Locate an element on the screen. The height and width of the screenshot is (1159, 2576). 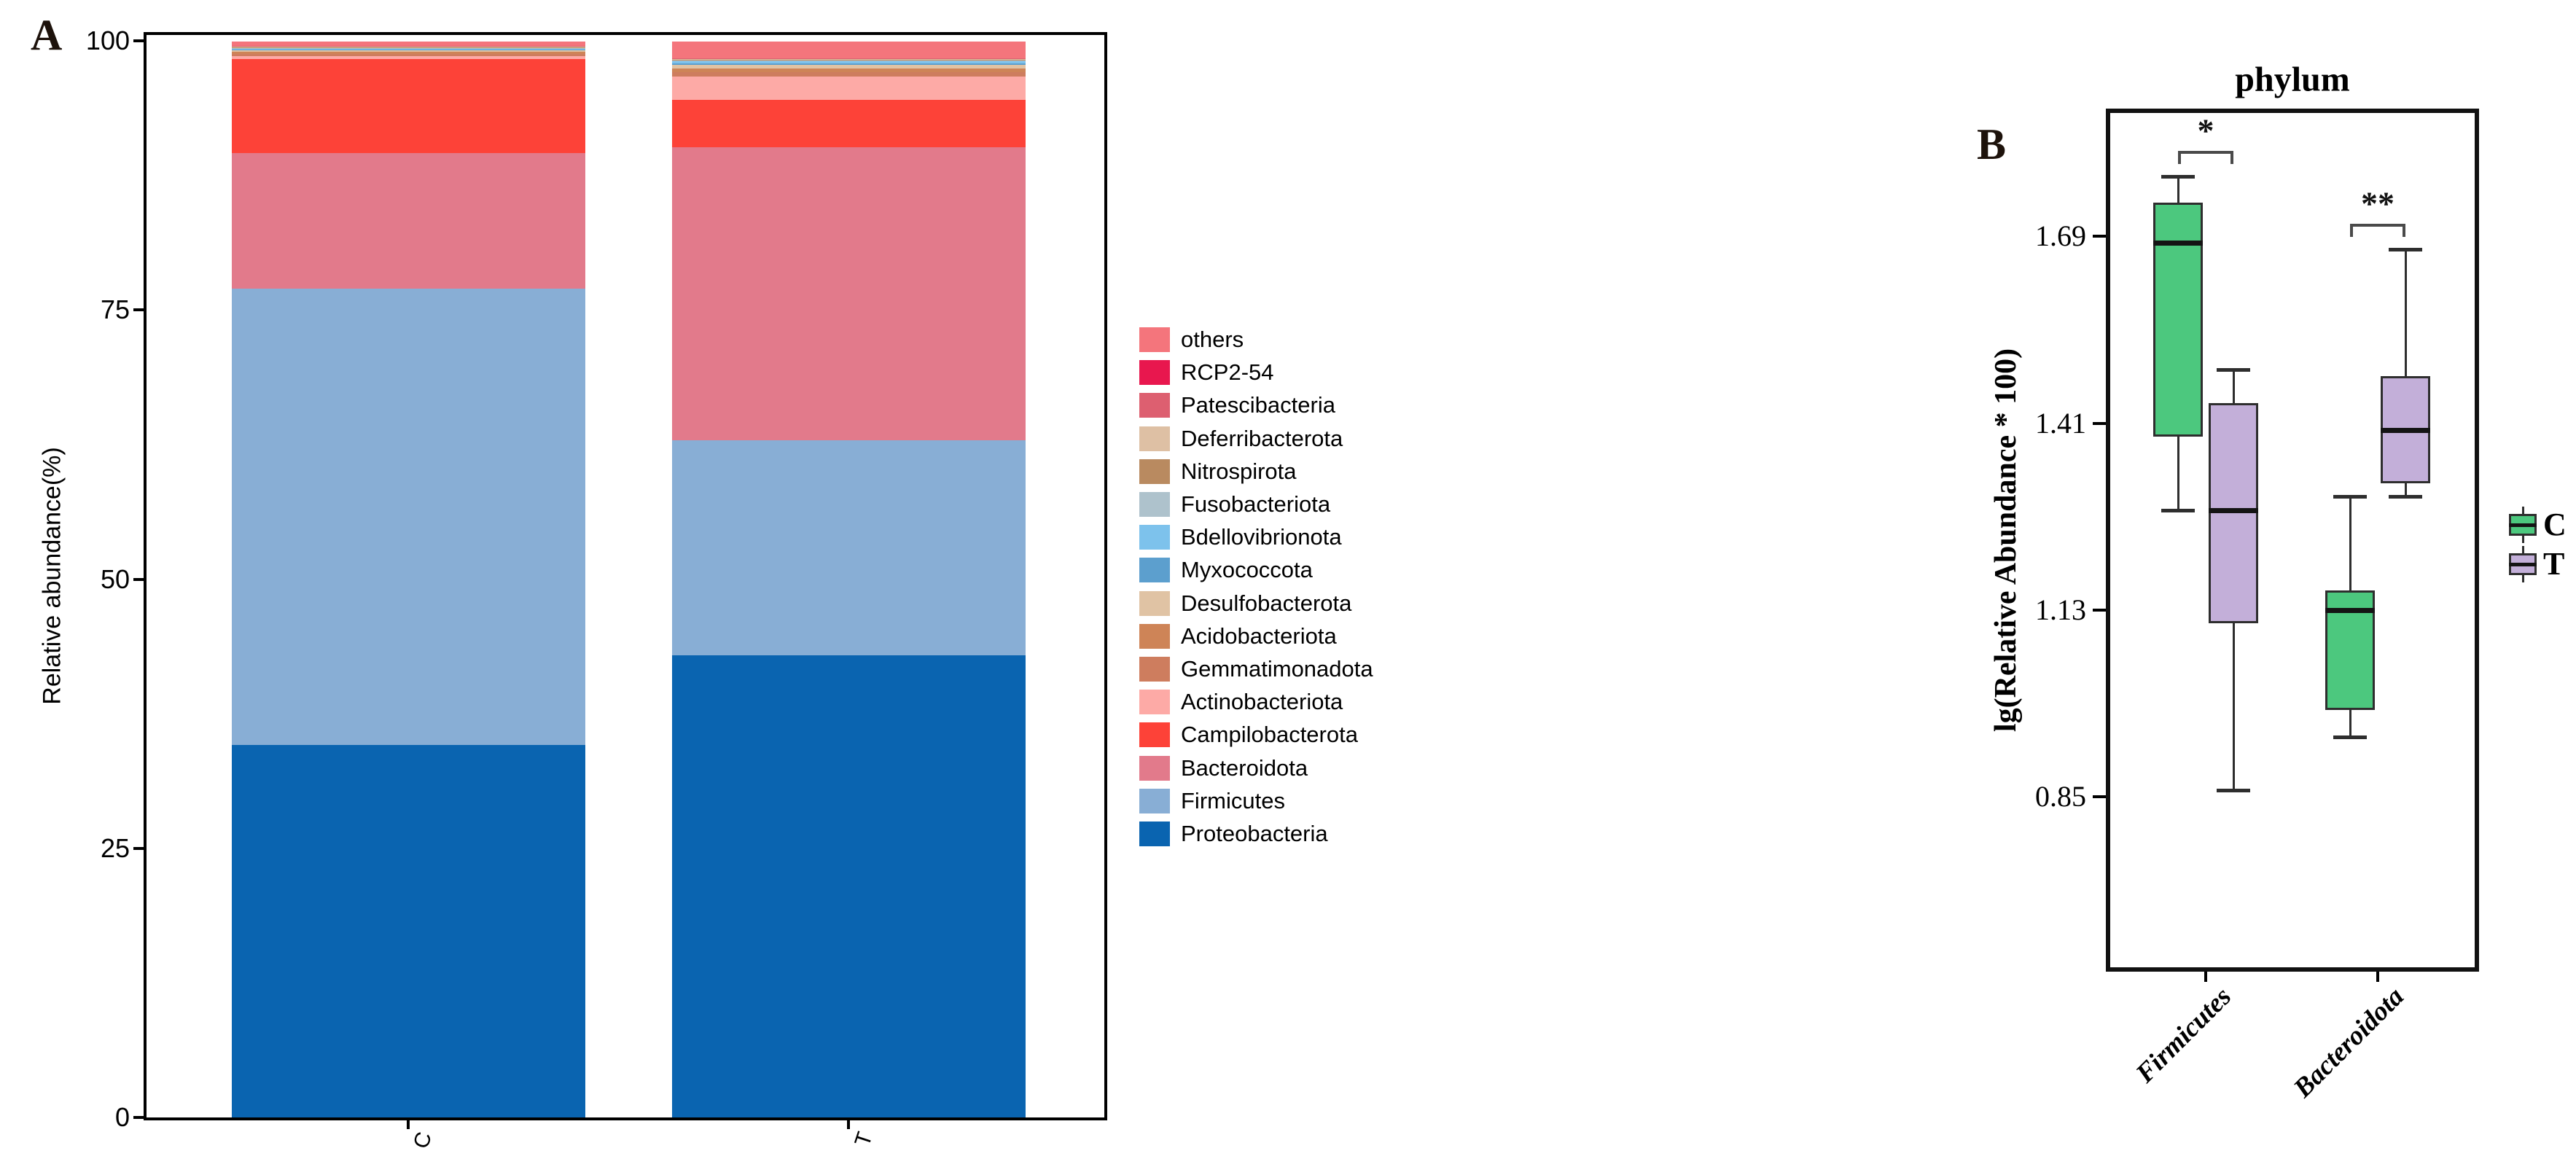
legend-label-others: others is located at coordinates (1212, 339).